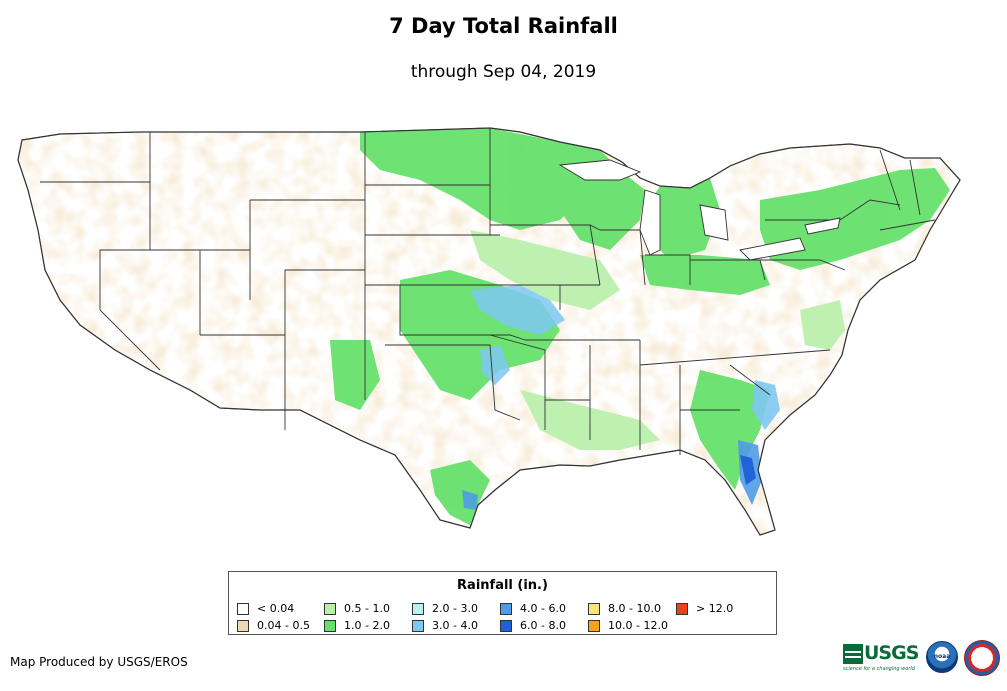 This screenshot has width=1007, height=691. I want to click on legend-label: 8.0 - 10.0, so click(634, 608).